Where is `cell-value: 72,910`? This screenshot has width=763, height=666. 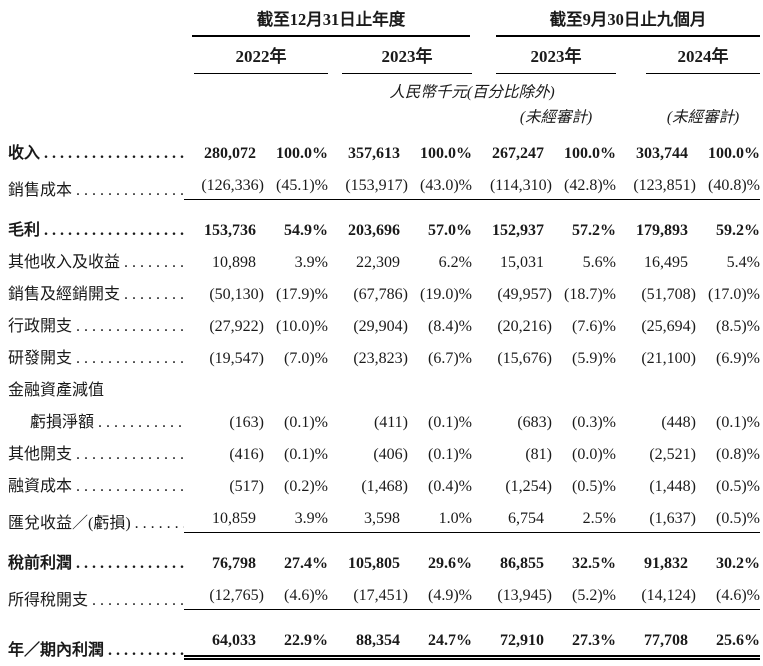
cell-value: 72,910 is located at coordinates (512, 641).